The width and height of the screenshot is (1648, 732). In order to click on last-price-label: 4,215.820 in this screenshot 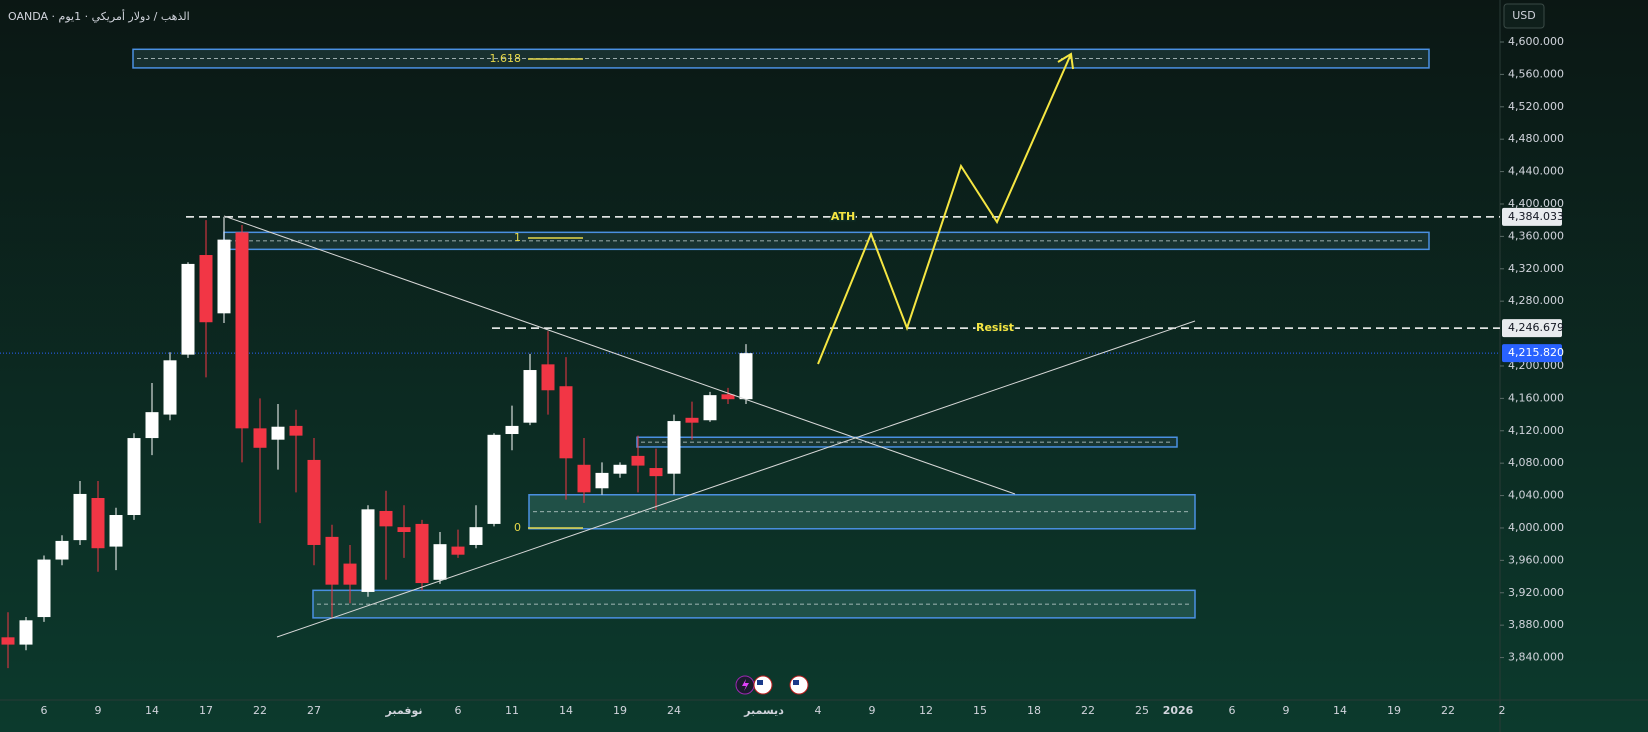, I will do `click(1536, 352)`.